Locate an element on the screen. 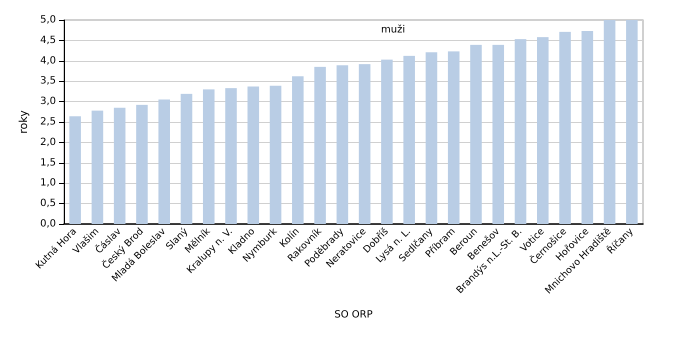 The width and height of the screenshot is (673, 342). y-tick-label: 0,5 is located at coordinates (48, 204).